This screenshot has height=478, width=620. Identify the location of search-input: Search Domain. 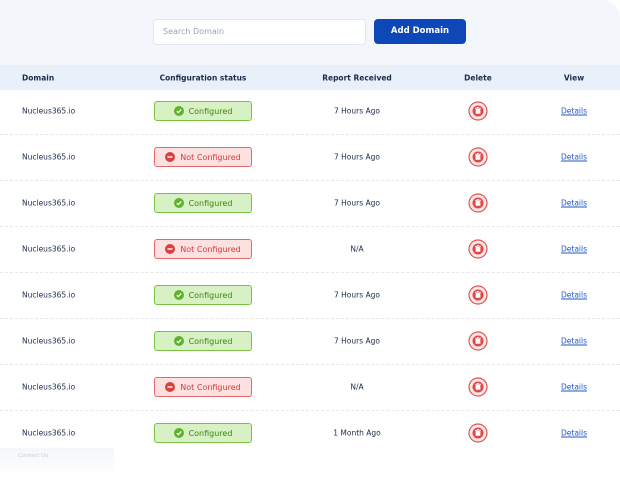
(259, 32).